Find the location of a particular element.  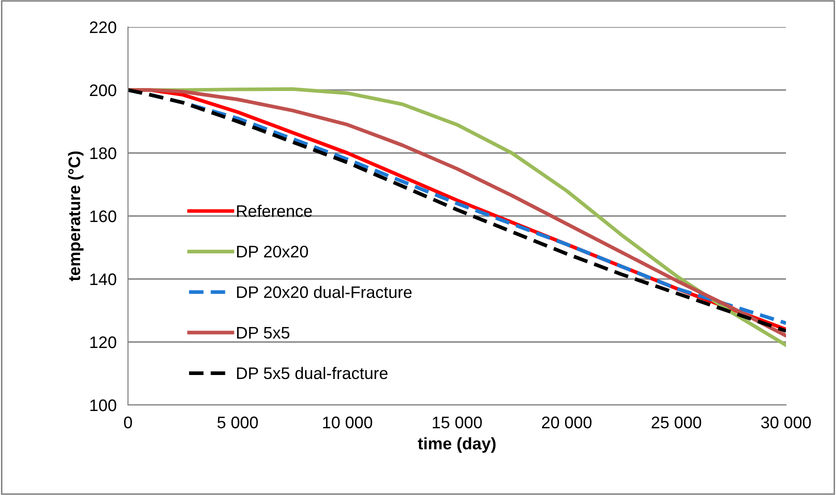

y-tick-label: 220 is located at coordinates (103, 27).